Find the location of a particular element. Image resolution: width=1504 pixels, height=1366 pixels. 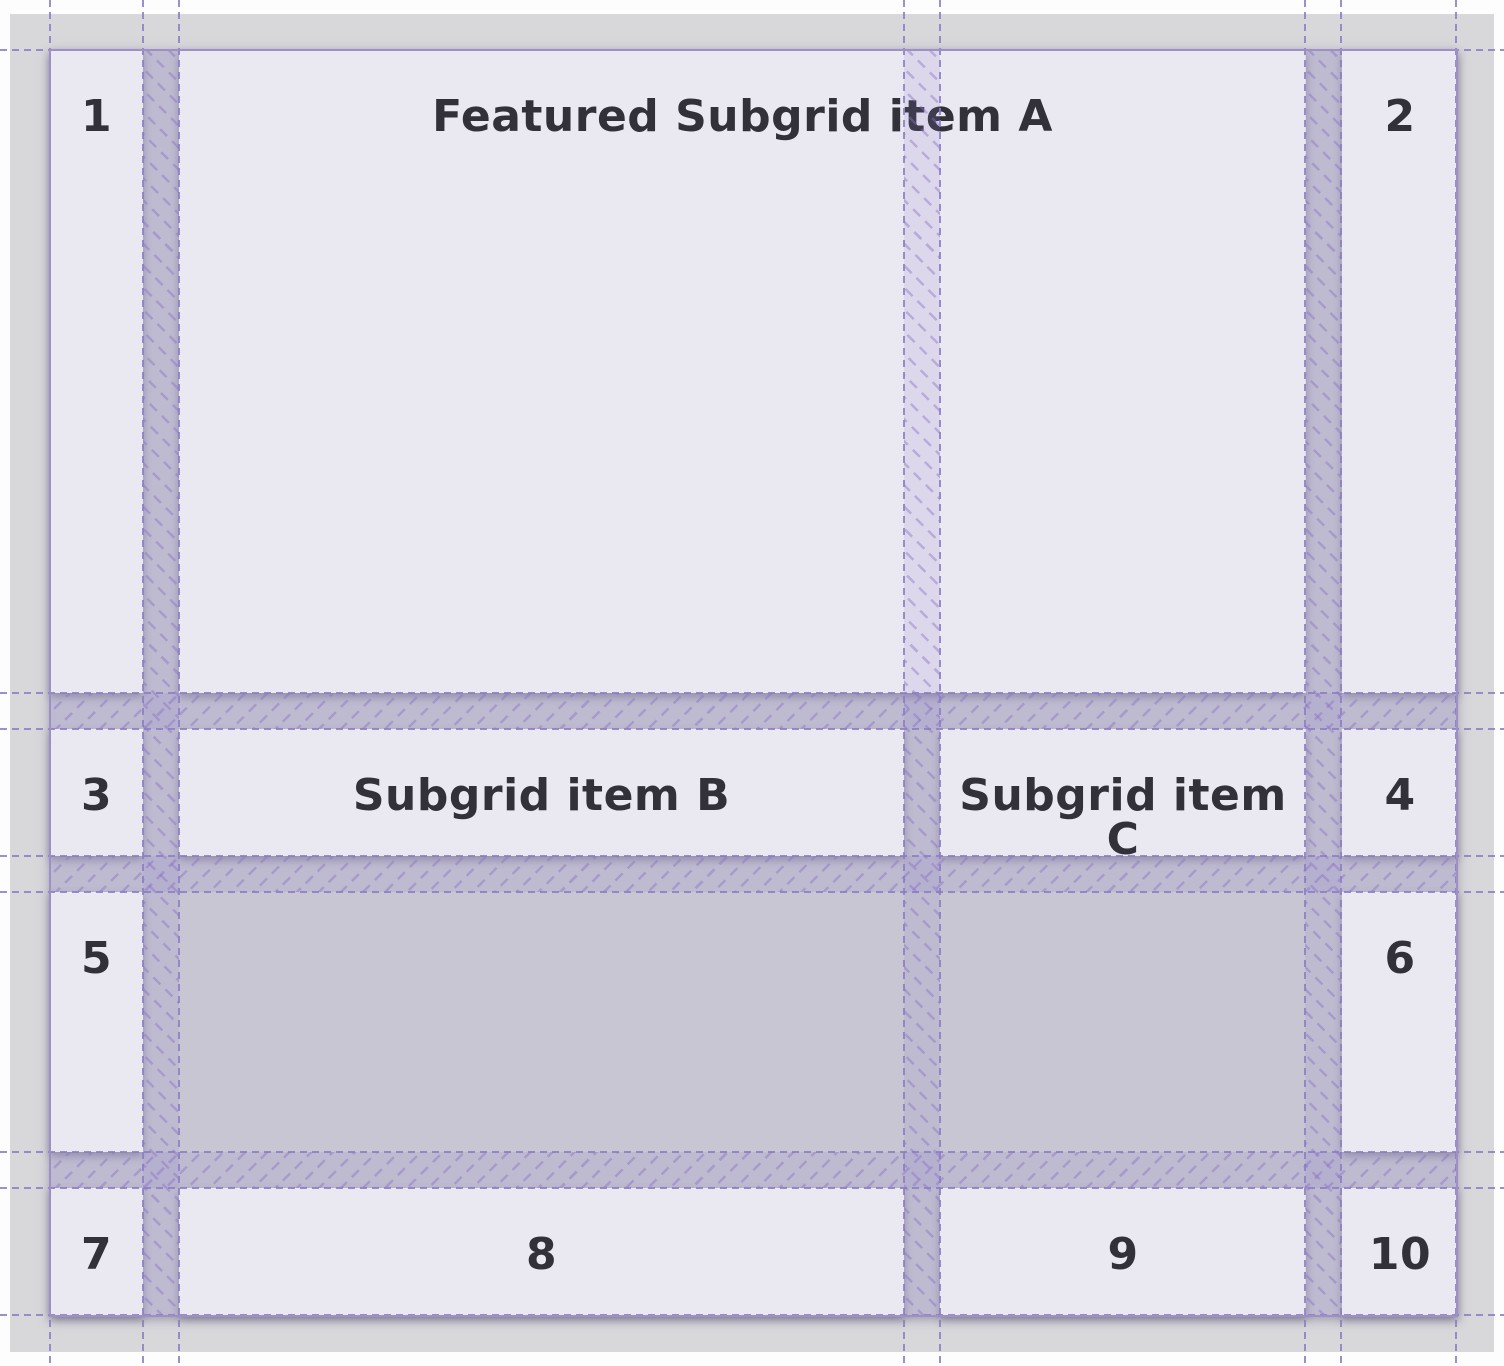

grid-item-subgrid-c: Subgrid item C is located at coordinates (1123, 795).